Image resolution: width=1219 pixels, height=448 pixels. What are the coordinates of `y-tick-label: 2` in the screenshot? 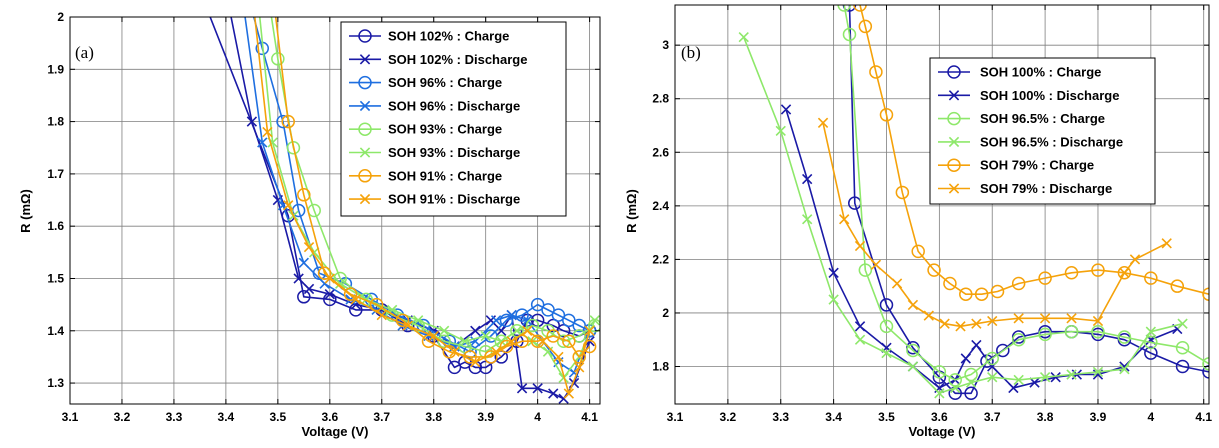 It's located at (60, 17).